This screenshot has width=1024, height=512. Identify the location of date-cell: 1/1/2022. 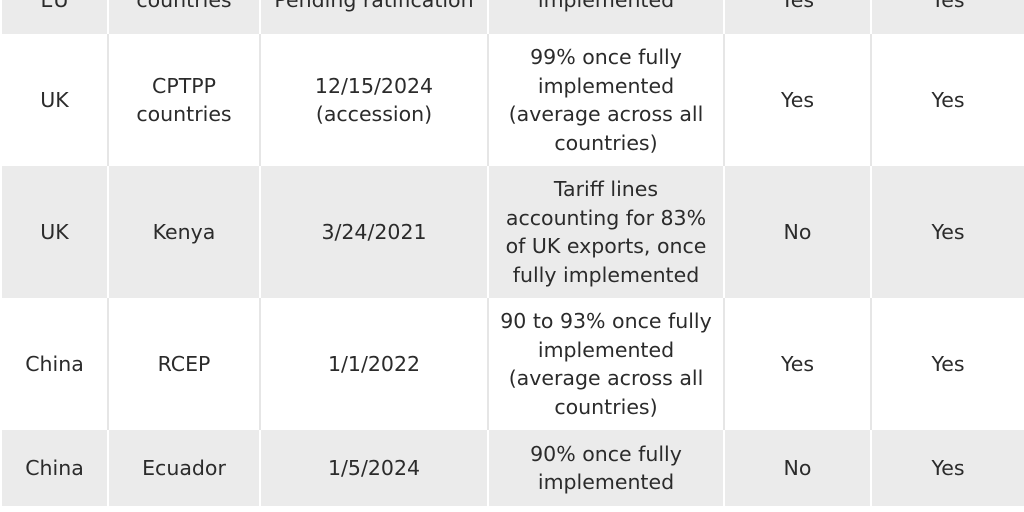
(374, 364).